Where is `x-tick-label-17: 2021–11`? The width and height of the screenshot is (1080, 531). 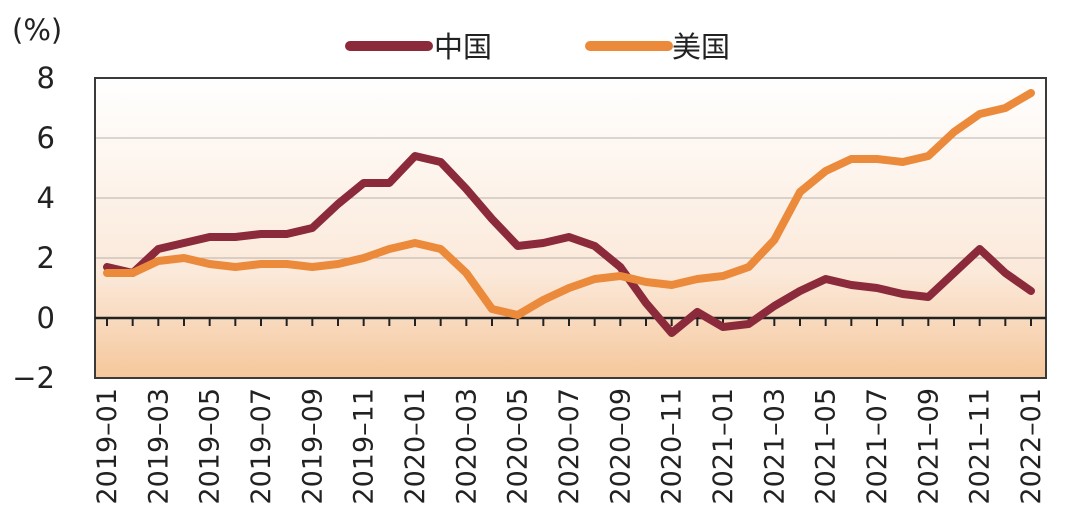 x-tick-label-17: 2021–11 is located at coordinates (980, 446).